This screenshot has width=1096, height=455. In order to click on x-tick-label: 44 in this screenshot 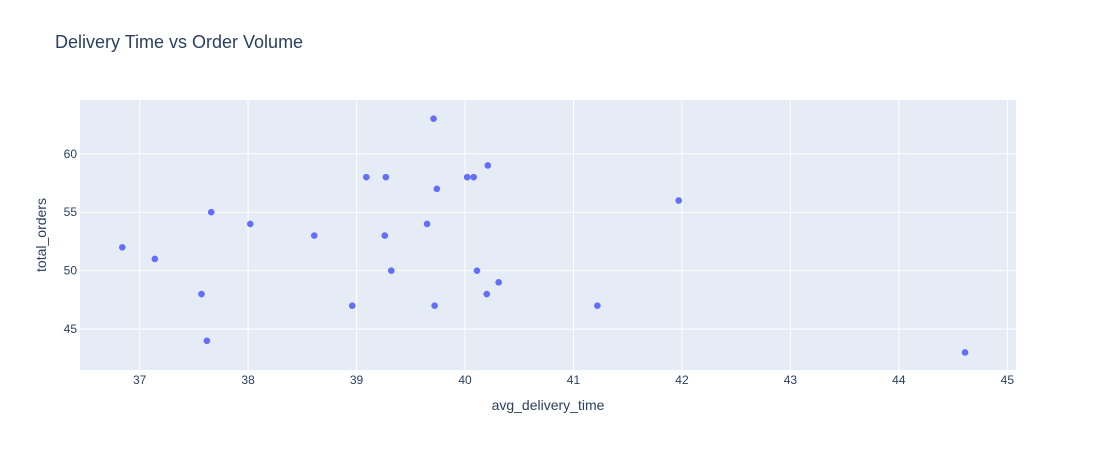, I will do `click(899, 380)`.